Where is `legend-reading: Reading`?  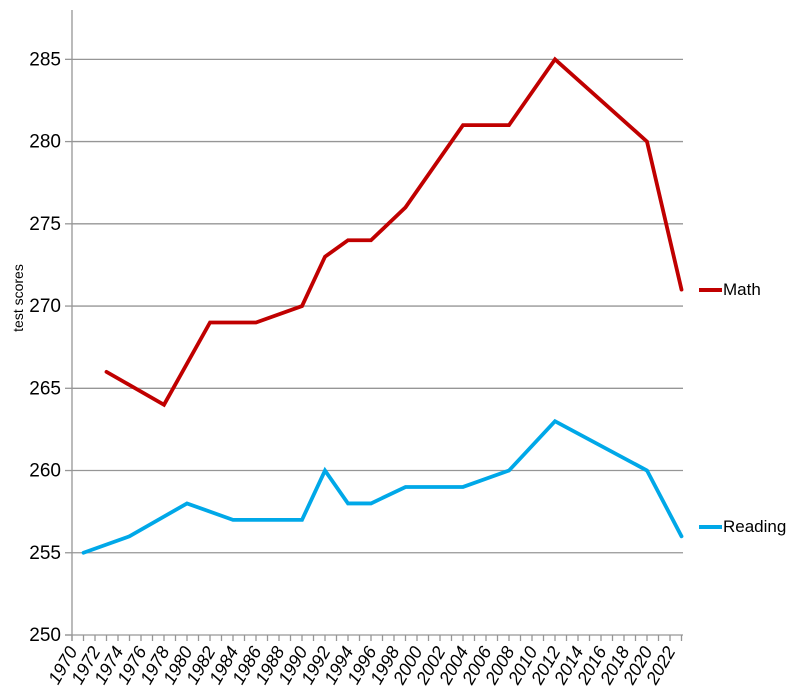
legend-reading: Reading is located at coordinates (742, 527).